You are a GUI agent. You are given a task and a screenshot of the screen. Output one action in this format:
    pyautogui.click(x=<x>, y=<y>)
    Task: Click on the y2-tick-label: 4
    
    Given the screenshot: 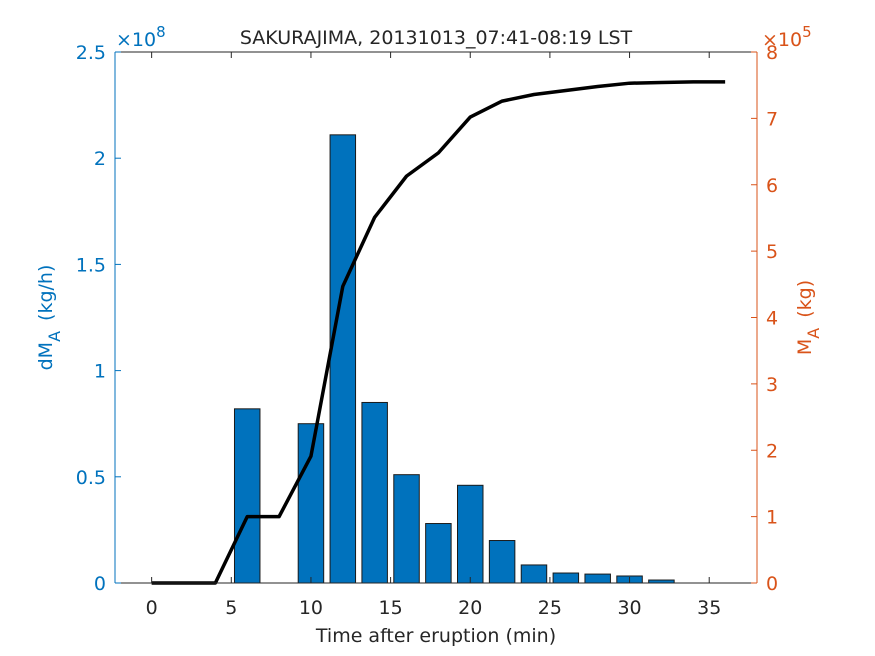 What is the action you would take?
    pyautogui.click(x=772, y=319)
    